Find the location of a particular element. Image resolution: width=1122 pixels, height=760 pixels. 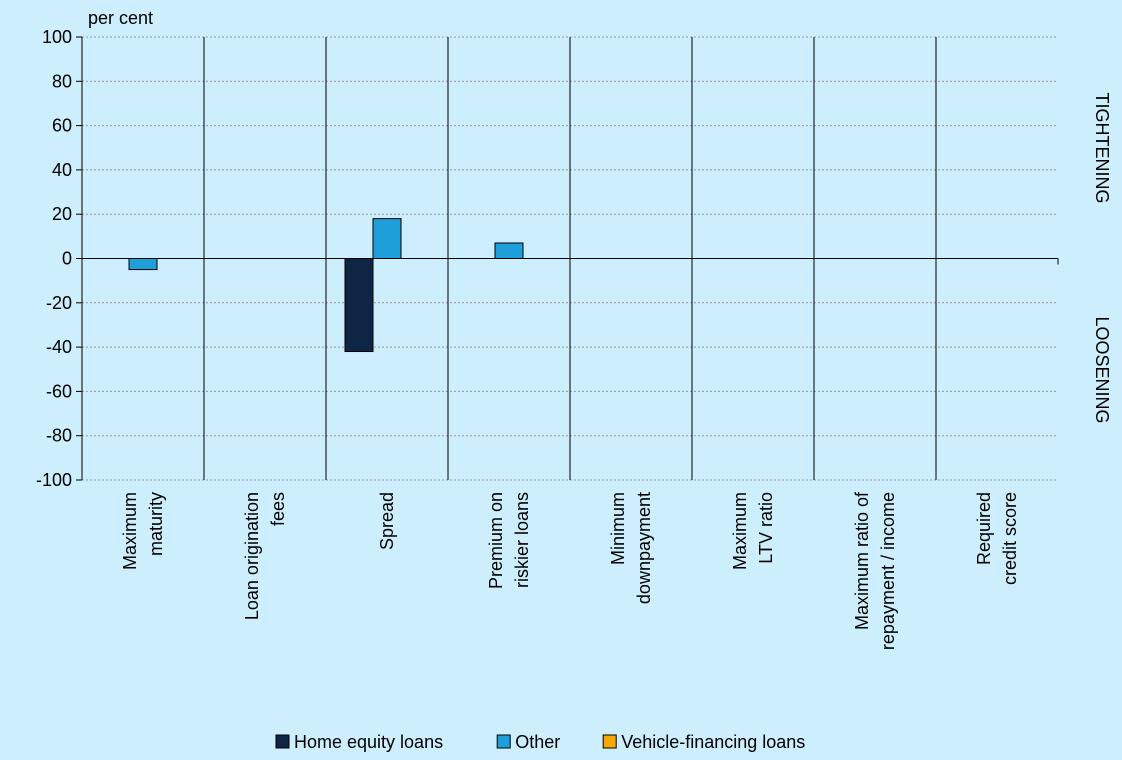

y-tick-label: -40 is located at coordinates (59, 347).